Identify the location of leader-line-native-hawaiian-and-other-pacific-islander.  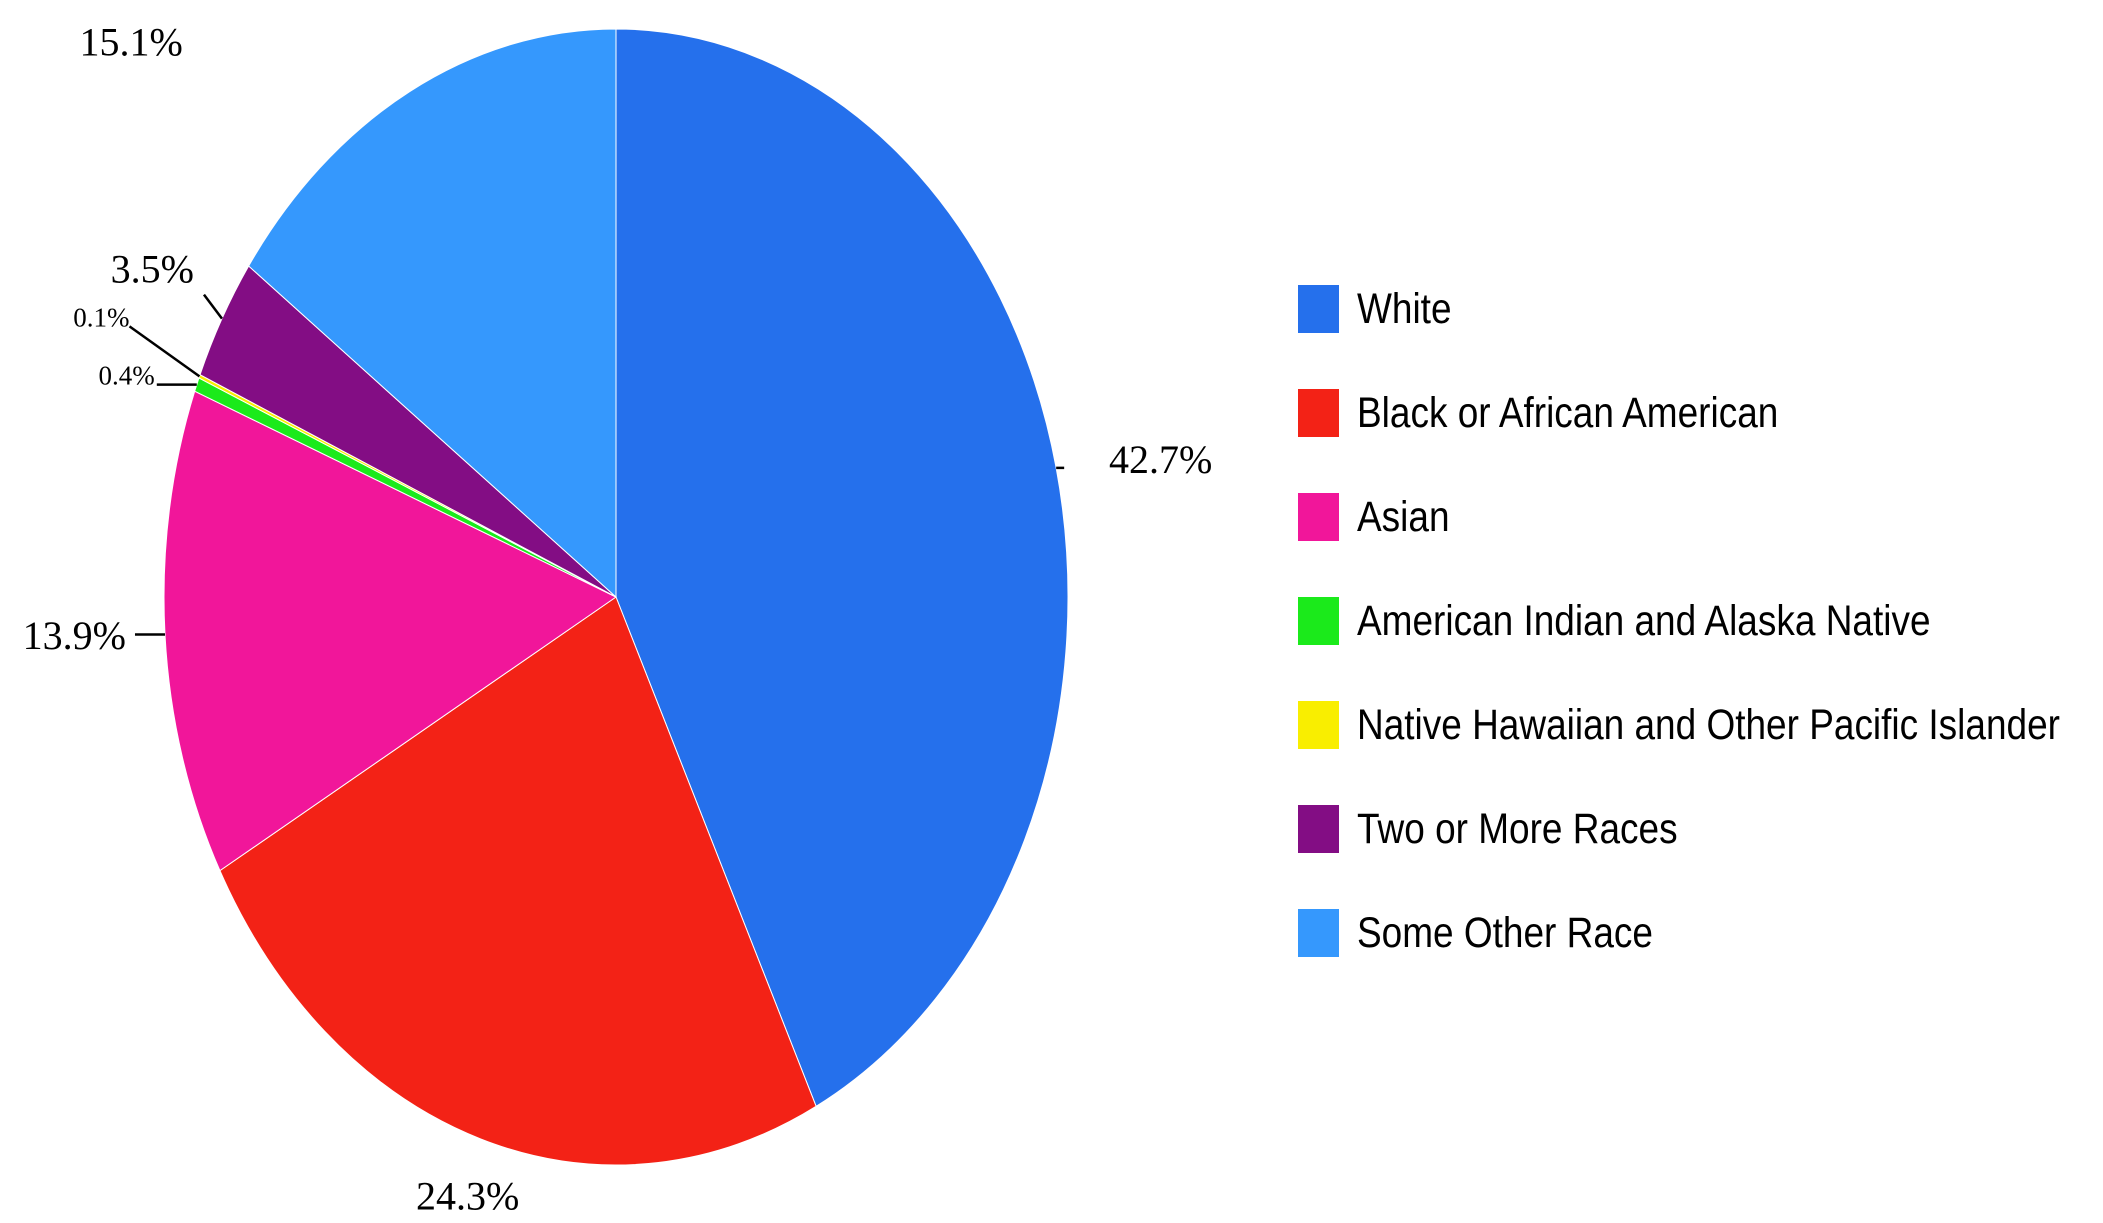
(164, 351).